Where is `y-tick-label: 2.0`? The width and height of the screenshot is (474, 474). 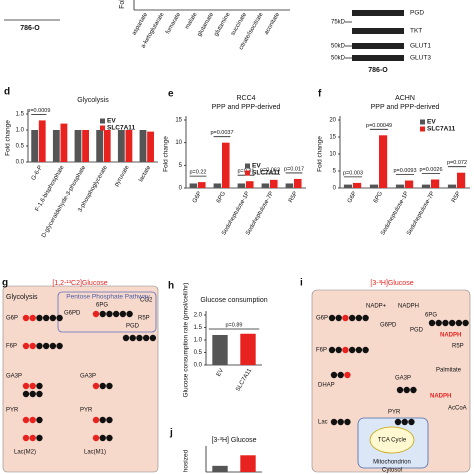 y-tick-label: 2.0 is located at coordinates (198, 316).